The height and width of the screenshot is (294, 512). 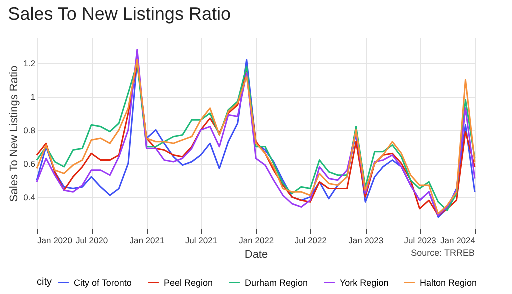 I want to click on x-tick-label: Jul 2023, so click(x=420, y=241).